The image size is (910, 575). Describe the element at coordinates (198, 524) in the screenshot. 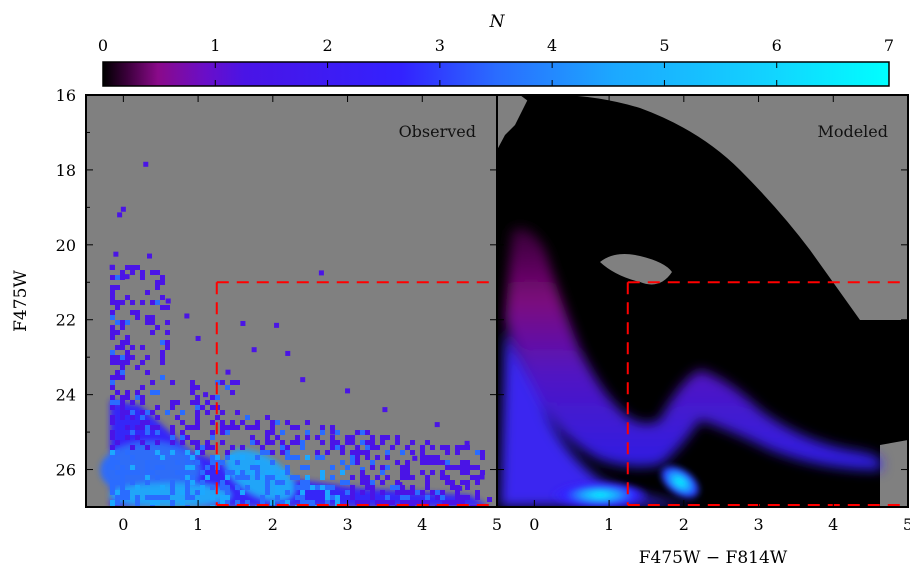

I see `x-tick-label: 1` at that location.